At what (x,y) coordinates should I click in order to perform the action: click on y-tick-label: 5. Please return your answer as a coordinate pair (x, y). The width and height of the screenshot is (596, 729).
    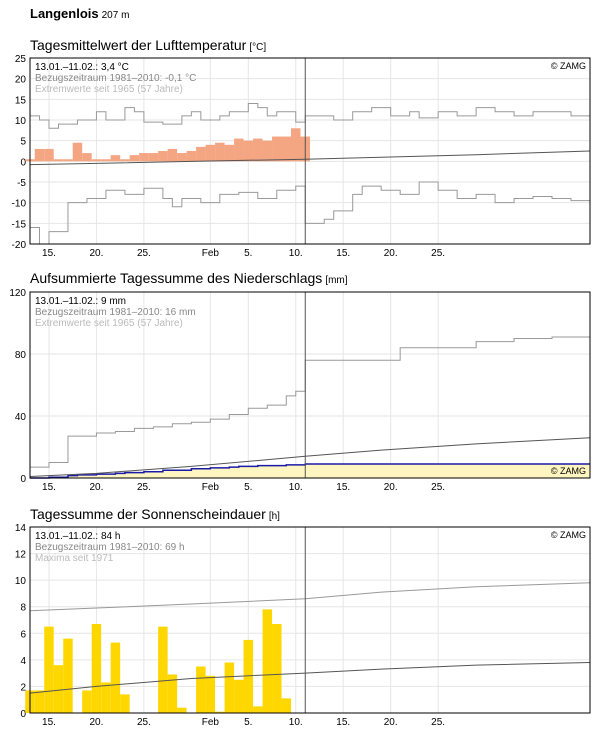
    Looking at the image, I should click on (23, 142).